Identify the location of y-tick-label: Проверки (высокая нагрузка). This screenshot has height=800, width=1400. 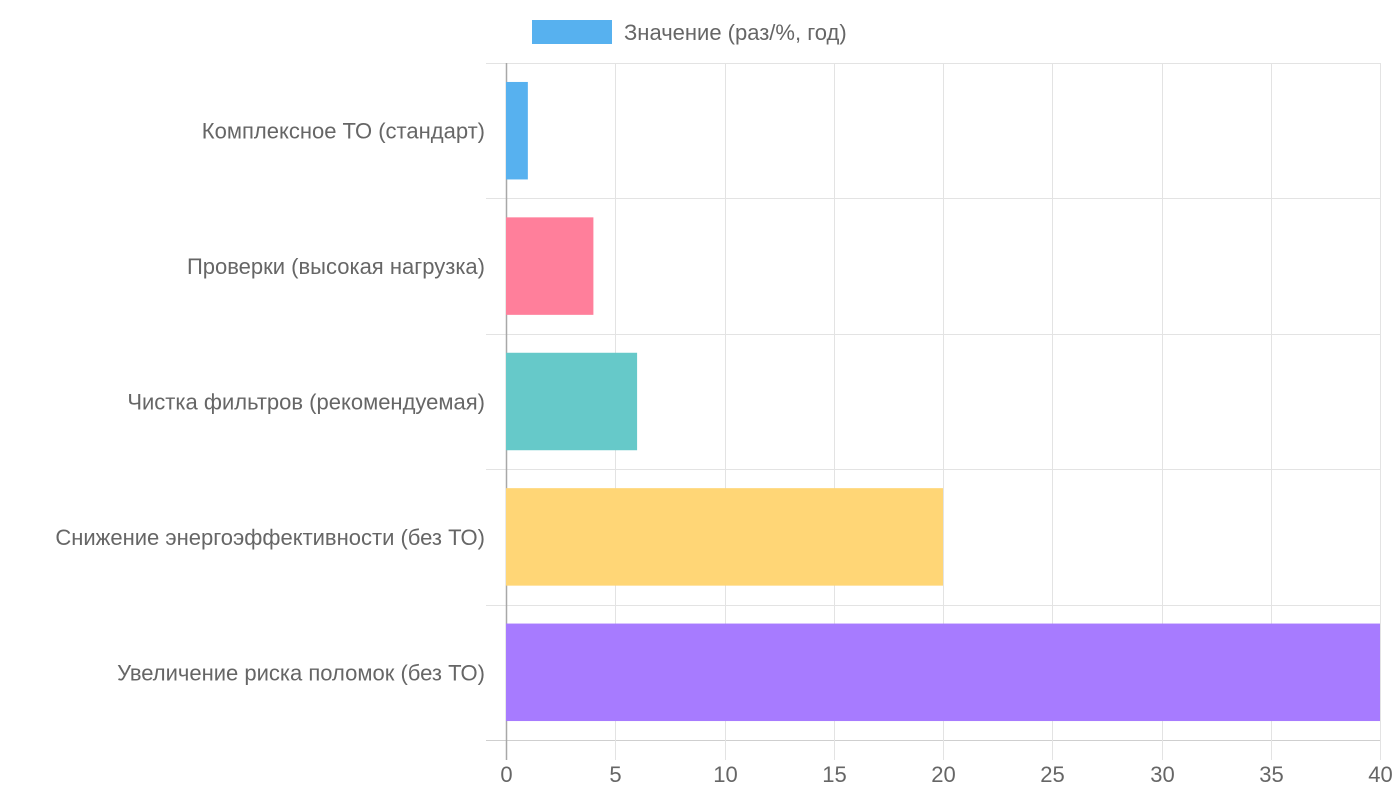
(336, 266).